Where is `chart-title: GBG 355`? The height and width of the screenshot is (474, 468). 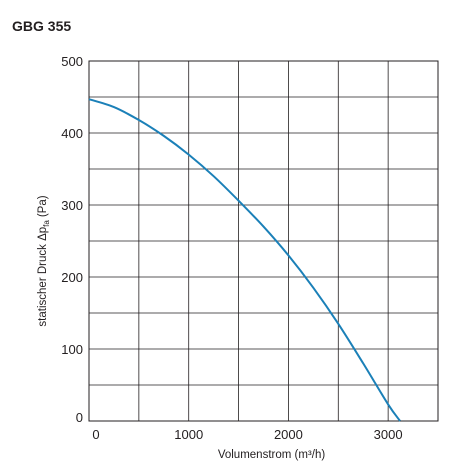 chart-title: GBG 355 is located at coordinates (42, 26).